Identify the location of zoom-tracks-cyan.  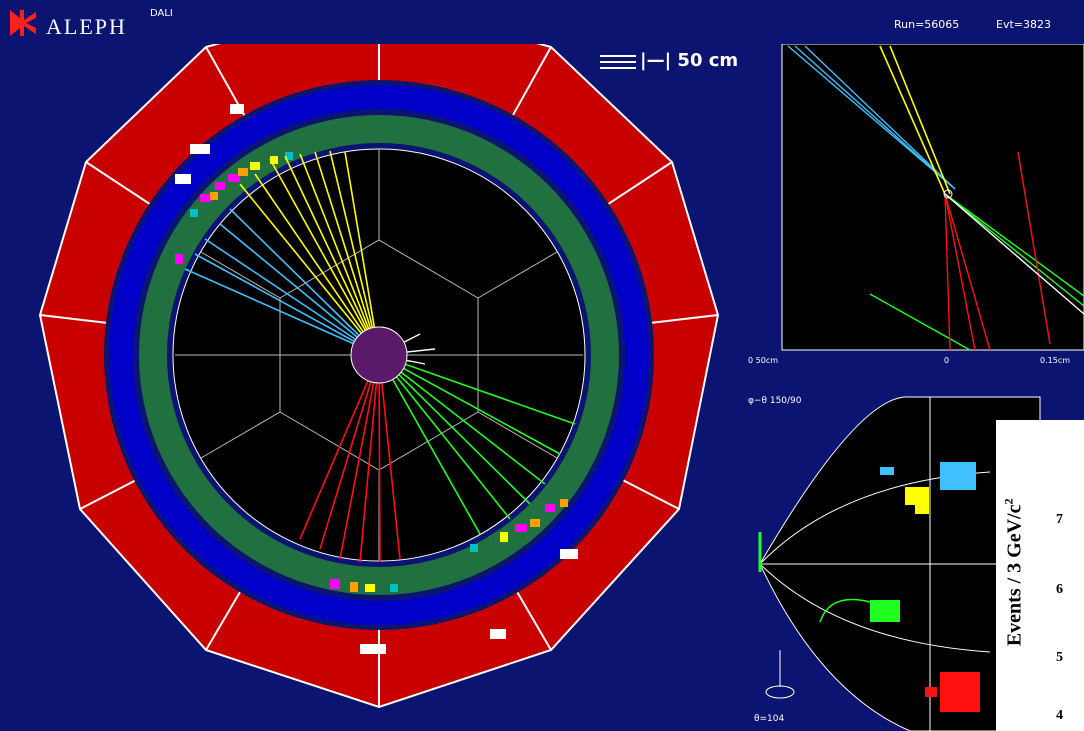
(871, 117).